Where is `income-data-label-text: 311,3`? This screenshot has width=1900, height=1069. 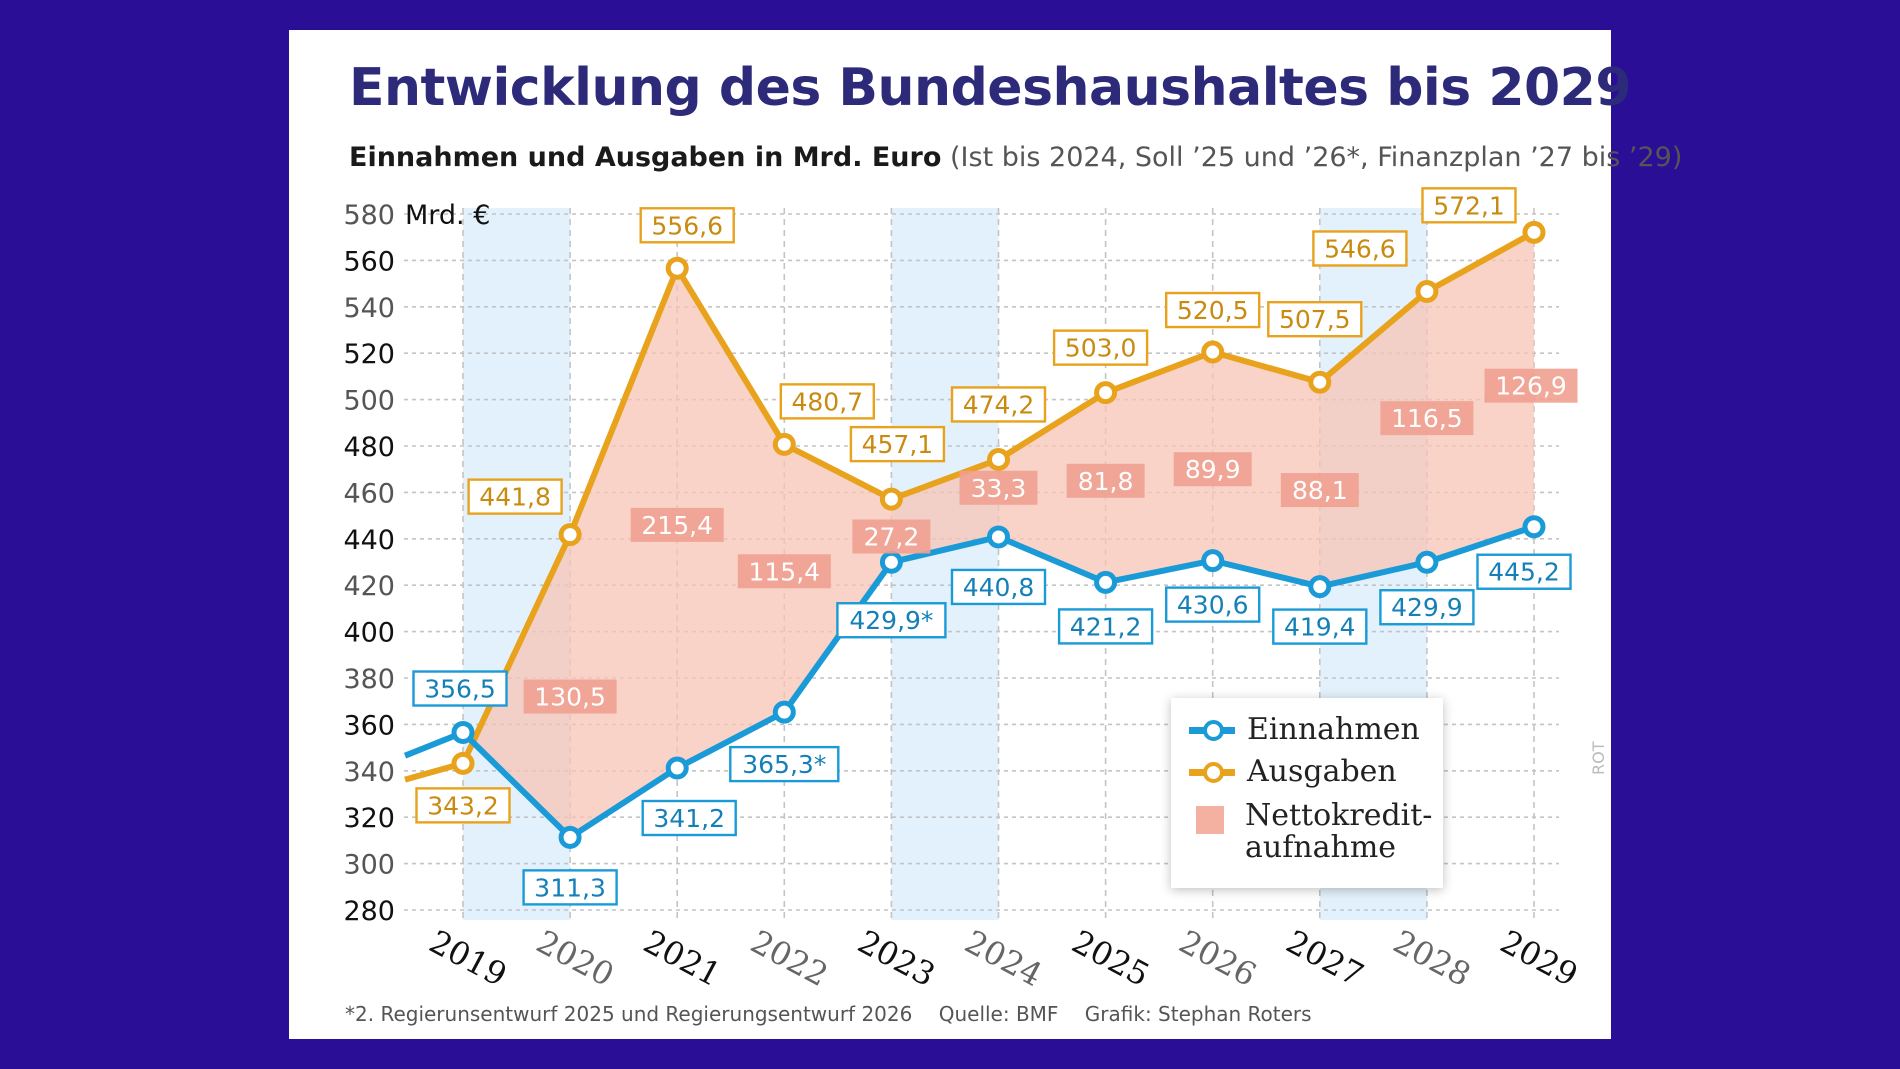 income-data-label-text: 311,3 is located at coordinates (570, 887).